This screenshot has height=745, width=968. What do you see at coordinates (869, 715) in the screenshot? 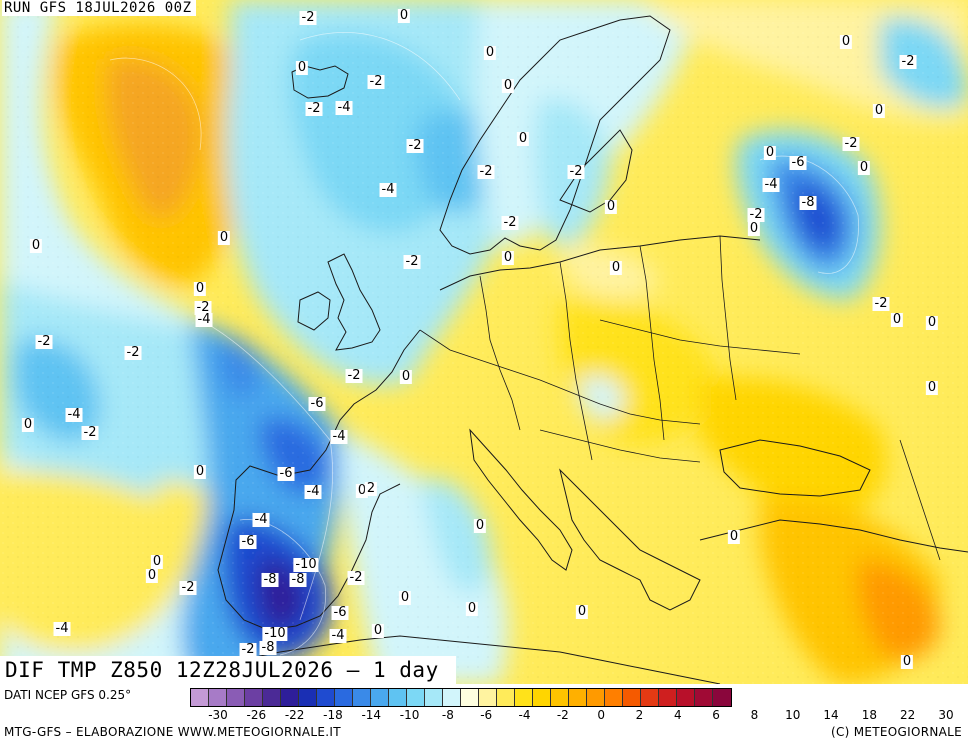
I see `colorbar-tick-label: 18` at bounding box center [869, 715].